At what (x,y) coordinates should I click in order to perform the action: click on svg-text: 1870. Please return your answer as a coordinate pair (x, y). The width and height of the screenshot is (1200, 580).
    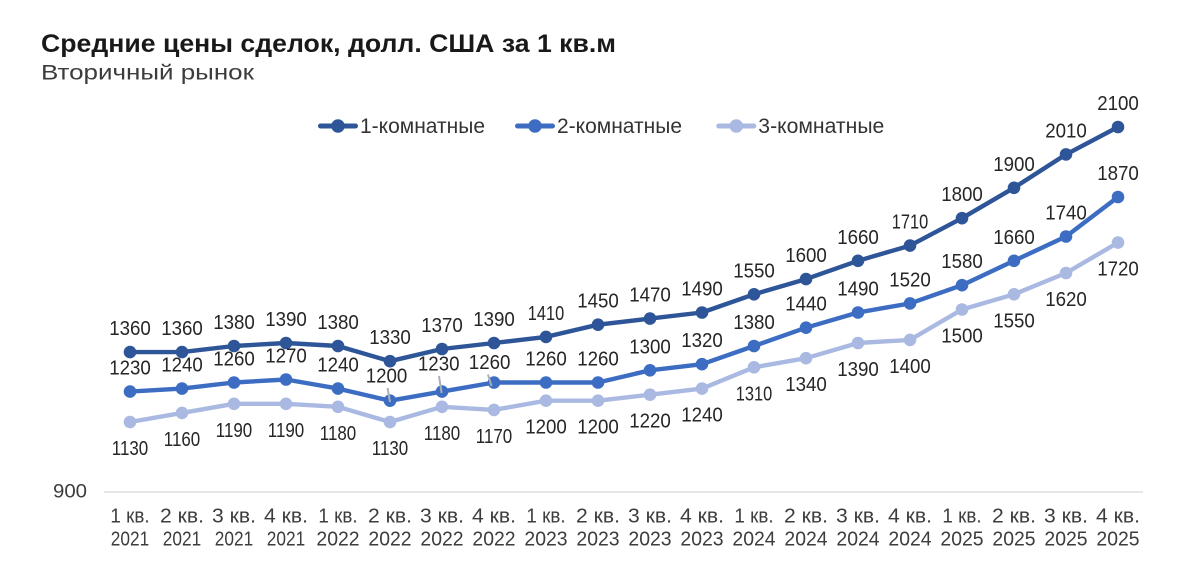
    Looking at the image, I should click on (1118, 174).